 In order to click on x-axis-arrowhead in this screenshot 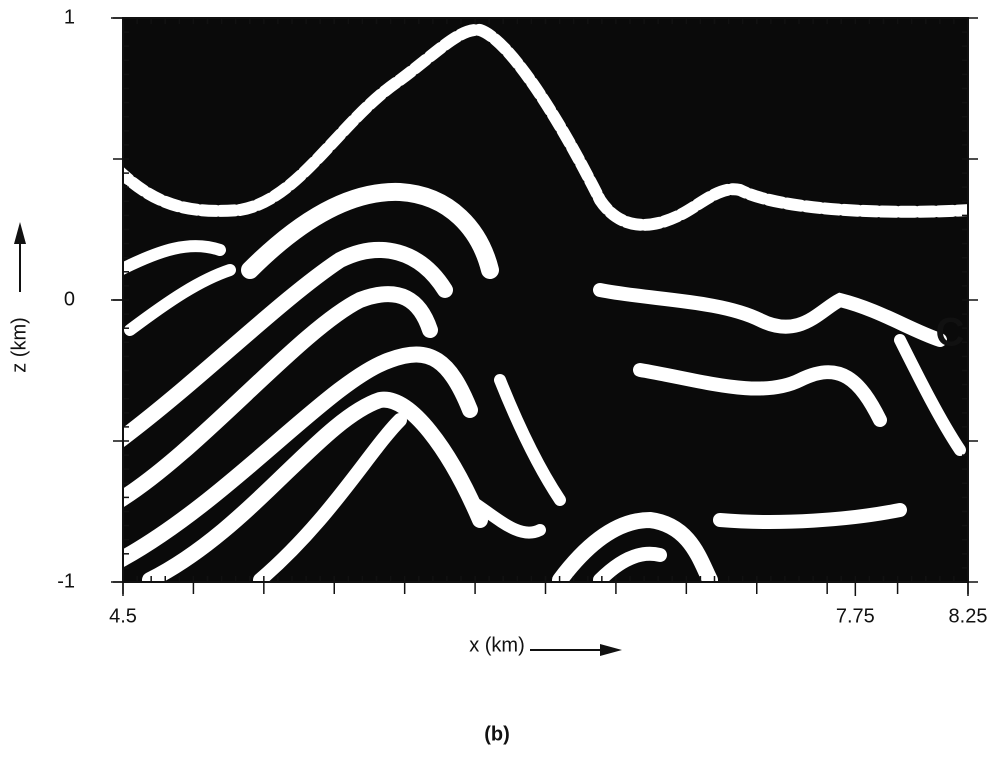, I will do `click(611, 650)`.